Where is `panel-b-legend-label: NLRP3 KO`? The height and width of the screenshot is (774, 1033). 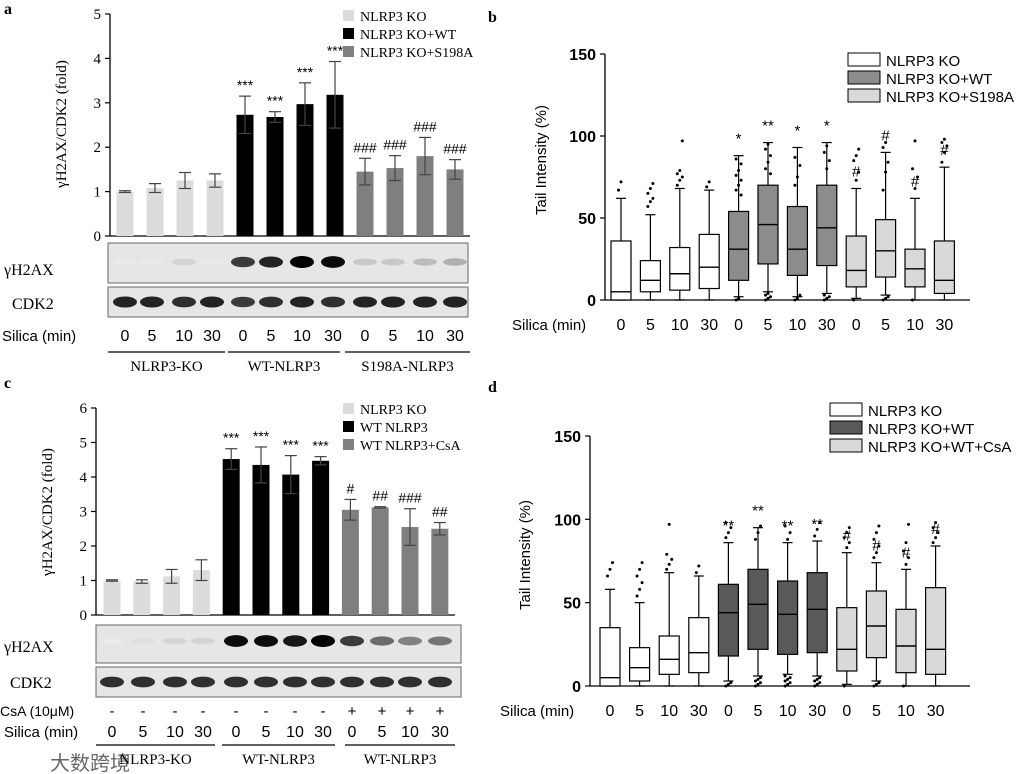 panel-b-legend-label: NLRP3 KO is located at coordinates (923, 61).